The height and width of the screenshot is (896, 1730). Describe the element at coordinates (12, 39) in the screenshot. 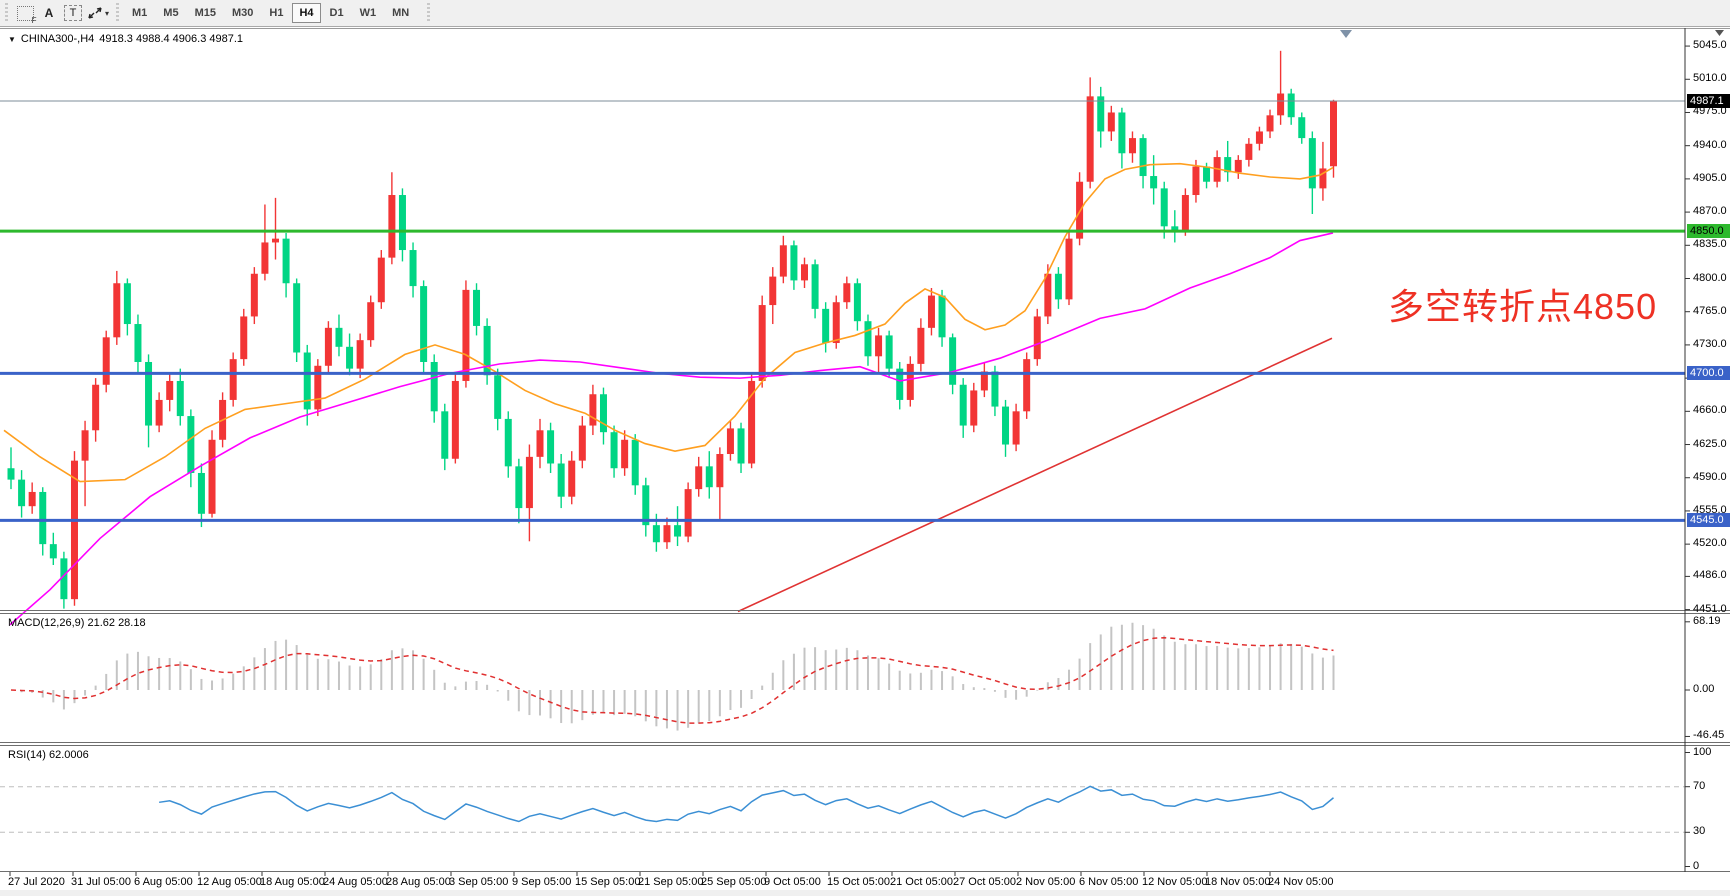

I see `collapse-arrow-icon: ▼` at that location.